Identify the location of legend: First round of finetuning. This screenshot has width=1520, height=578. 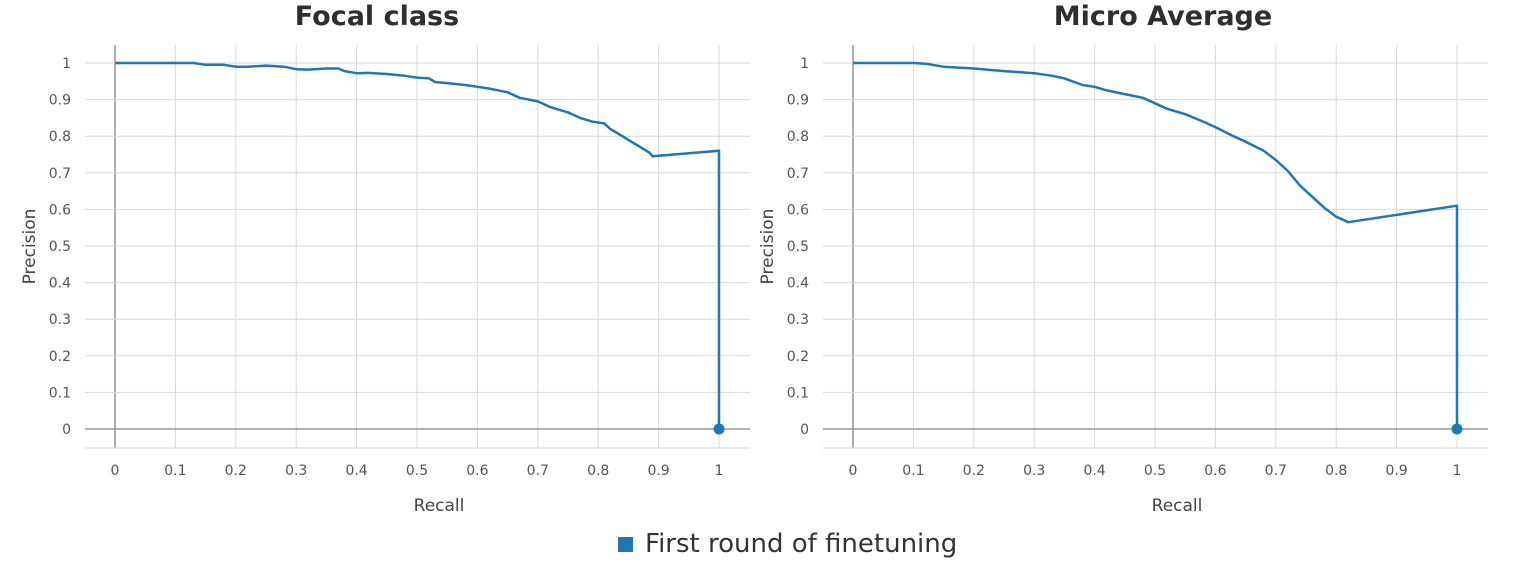
(787, 544).